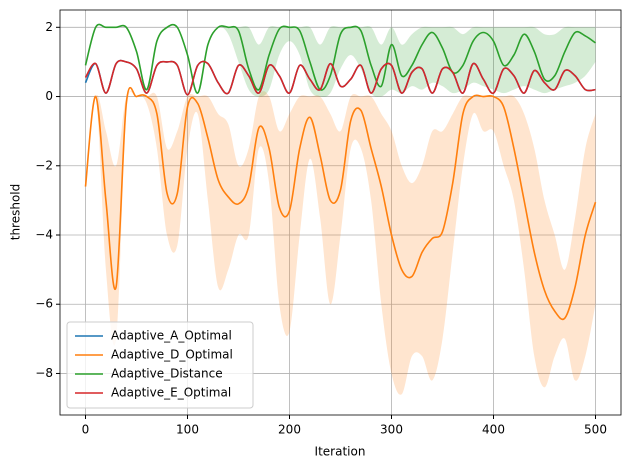  Describe the element at coordinates (595, 430) in the screenshot. I see `x-tick-label: 500` at that location.